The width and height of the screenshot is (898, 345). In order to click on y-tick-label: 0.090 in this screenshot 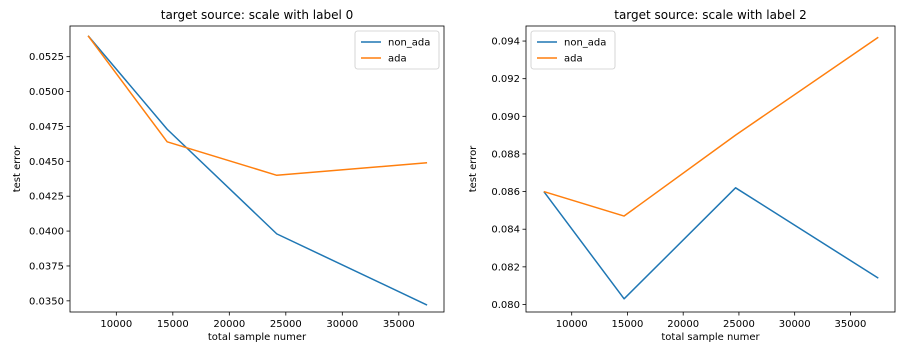, I will do `click(505, 117)`.